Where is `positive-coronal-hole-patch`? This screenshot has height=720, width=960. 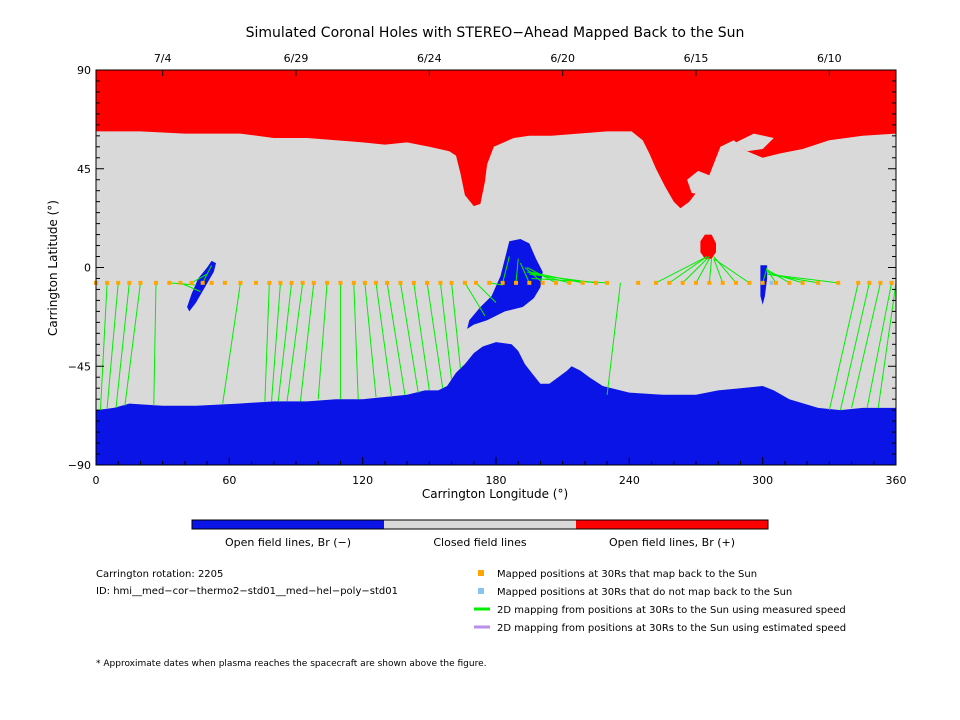
positive-coronal-hole-patch is located at coordinates (708, 246).